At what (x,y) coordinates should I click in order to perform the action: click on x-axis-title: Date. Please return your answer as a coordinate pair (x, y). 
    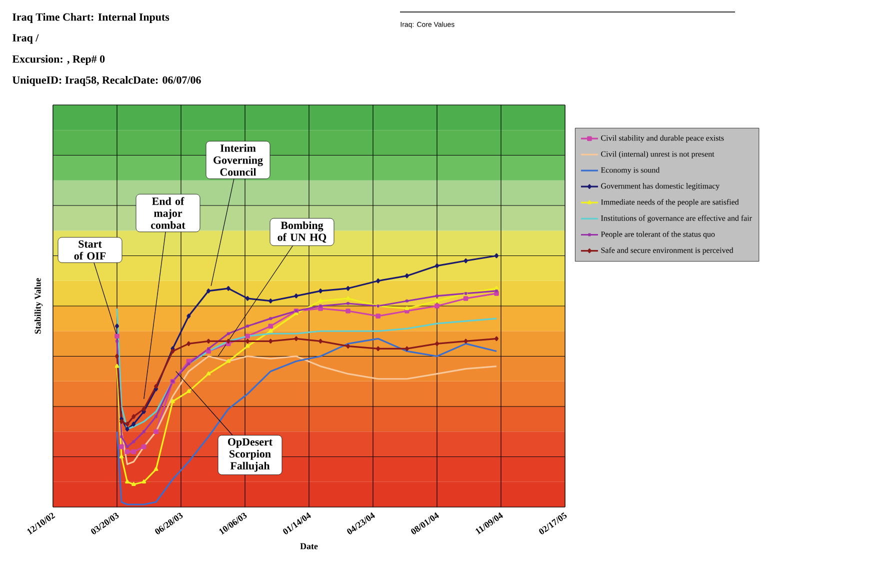
    Looking at the image, I should click on (309, 546).